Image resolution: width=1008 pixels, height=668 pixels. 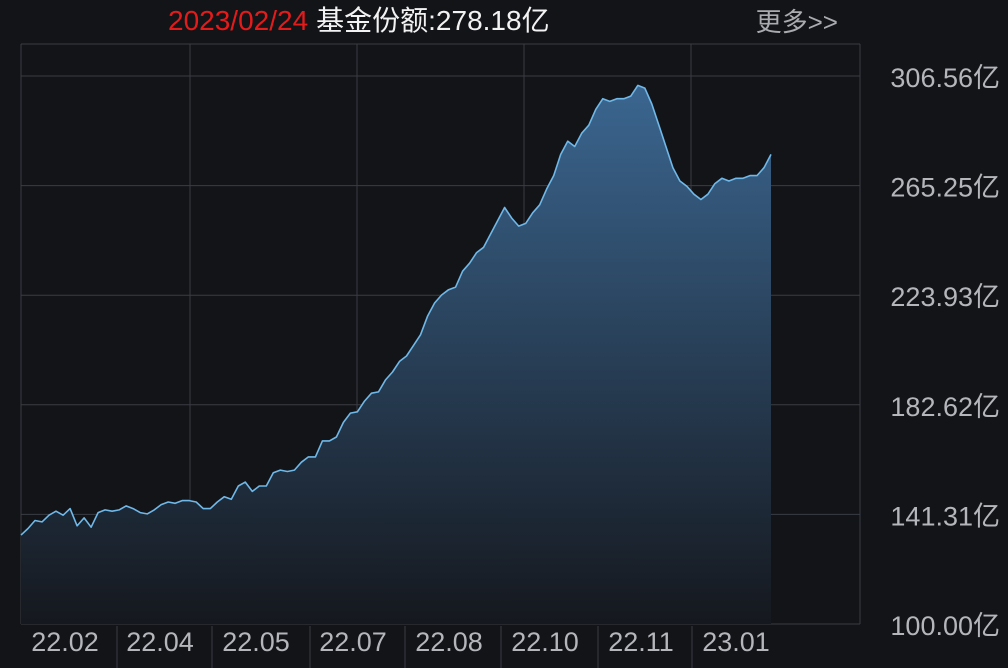 What do you see at coordinates (945, 516) in the screenshot?
I see `y-tick-label: 141.31亿` at bounding box center [945, 516].